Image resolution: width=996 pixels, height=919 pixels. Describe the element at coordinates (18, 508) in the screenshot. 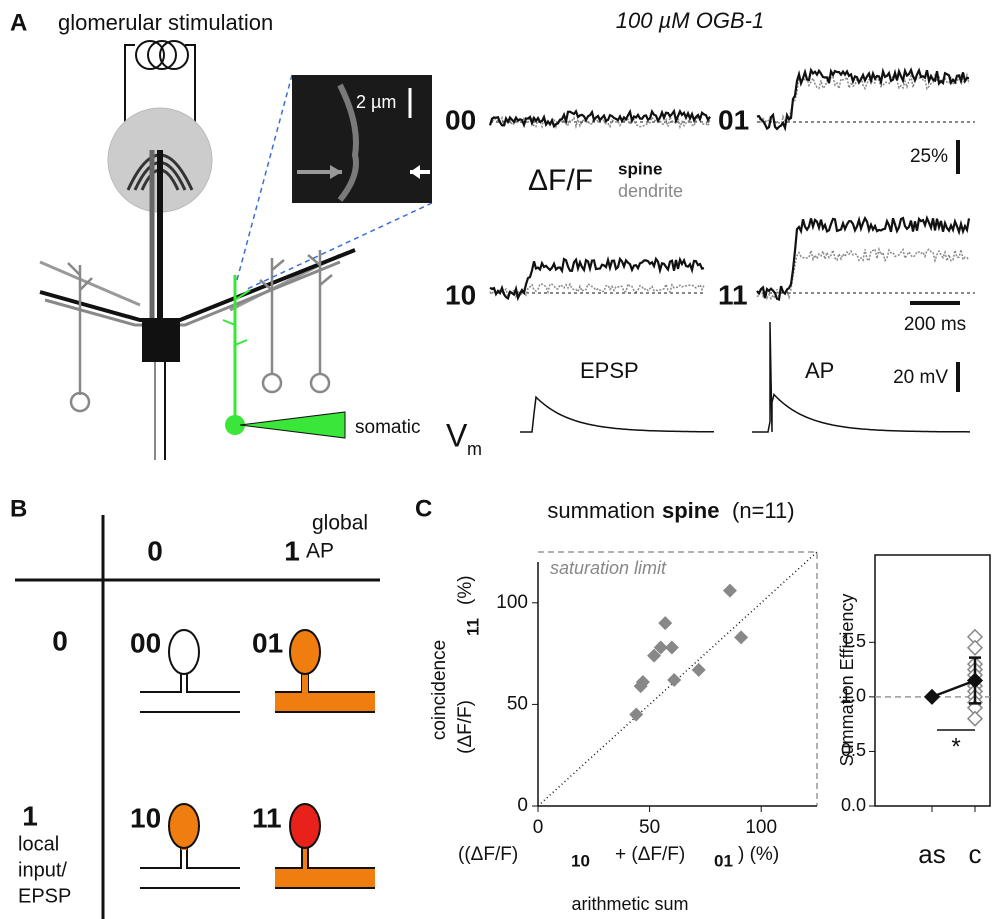

I see `panel-label: B` at that location.